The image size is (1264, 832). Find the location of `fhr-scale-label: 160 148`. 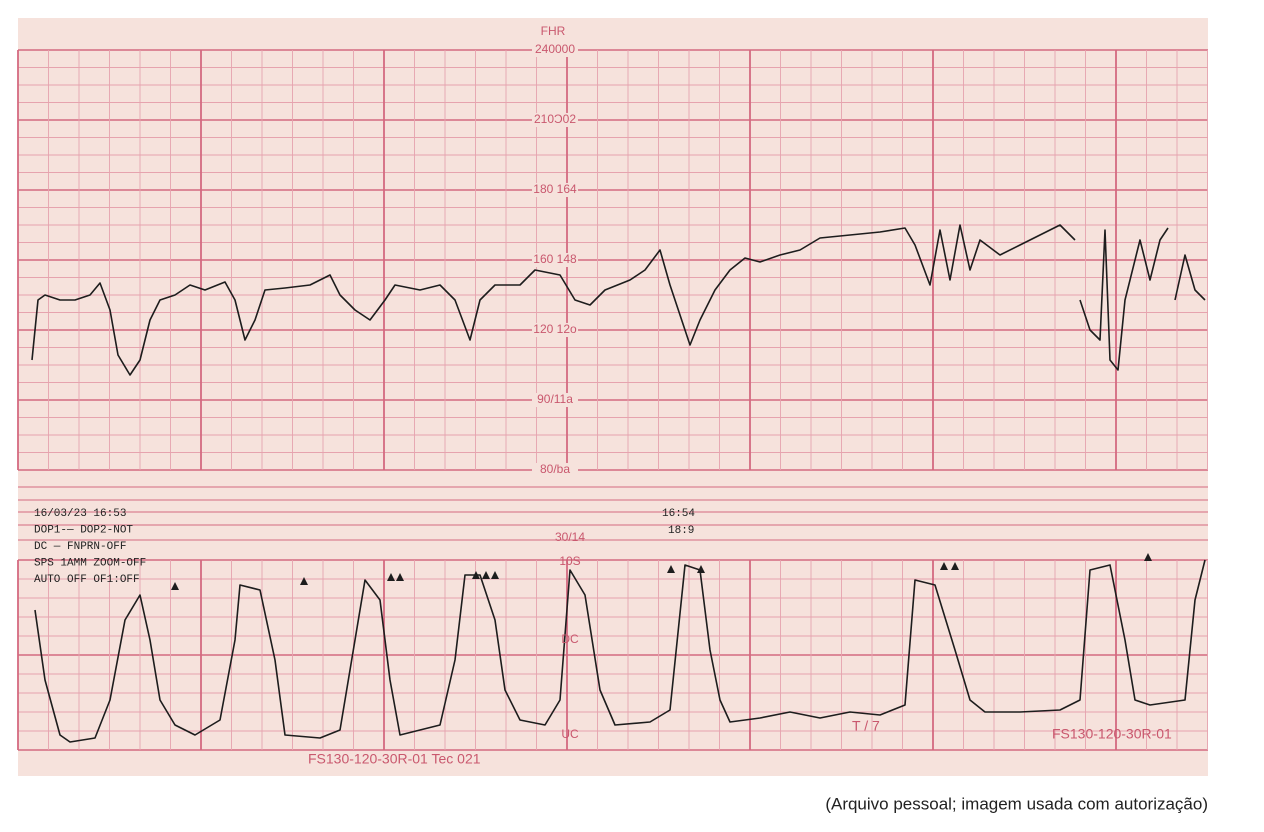

fhr-scale-label: 160 148 is located at coordinates (555, 259).